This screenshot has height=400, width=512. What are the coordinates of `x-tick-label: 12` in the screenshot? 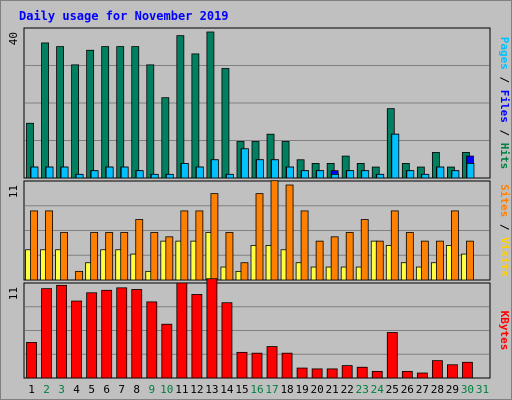 It's located at (196, 389).